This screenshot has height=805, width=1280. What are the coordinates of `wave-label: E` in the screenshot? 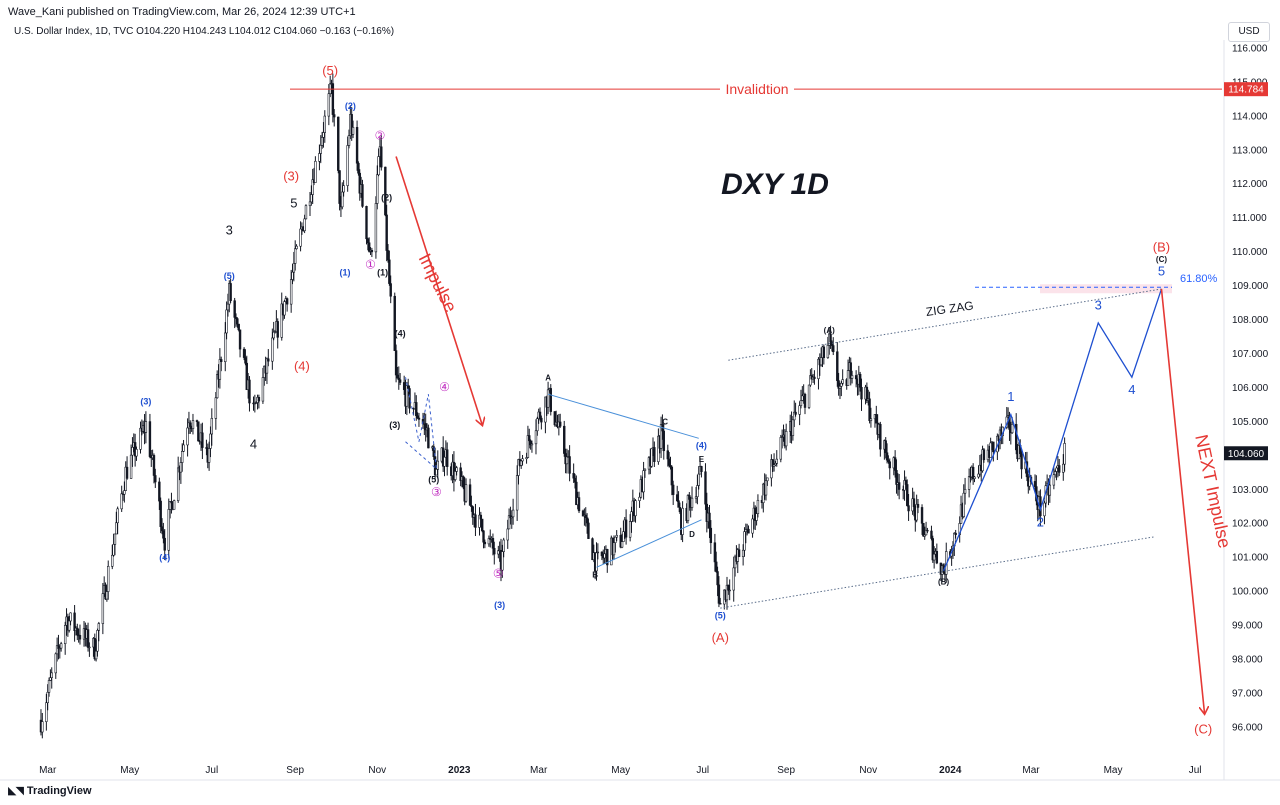 It's located at (702, 459).